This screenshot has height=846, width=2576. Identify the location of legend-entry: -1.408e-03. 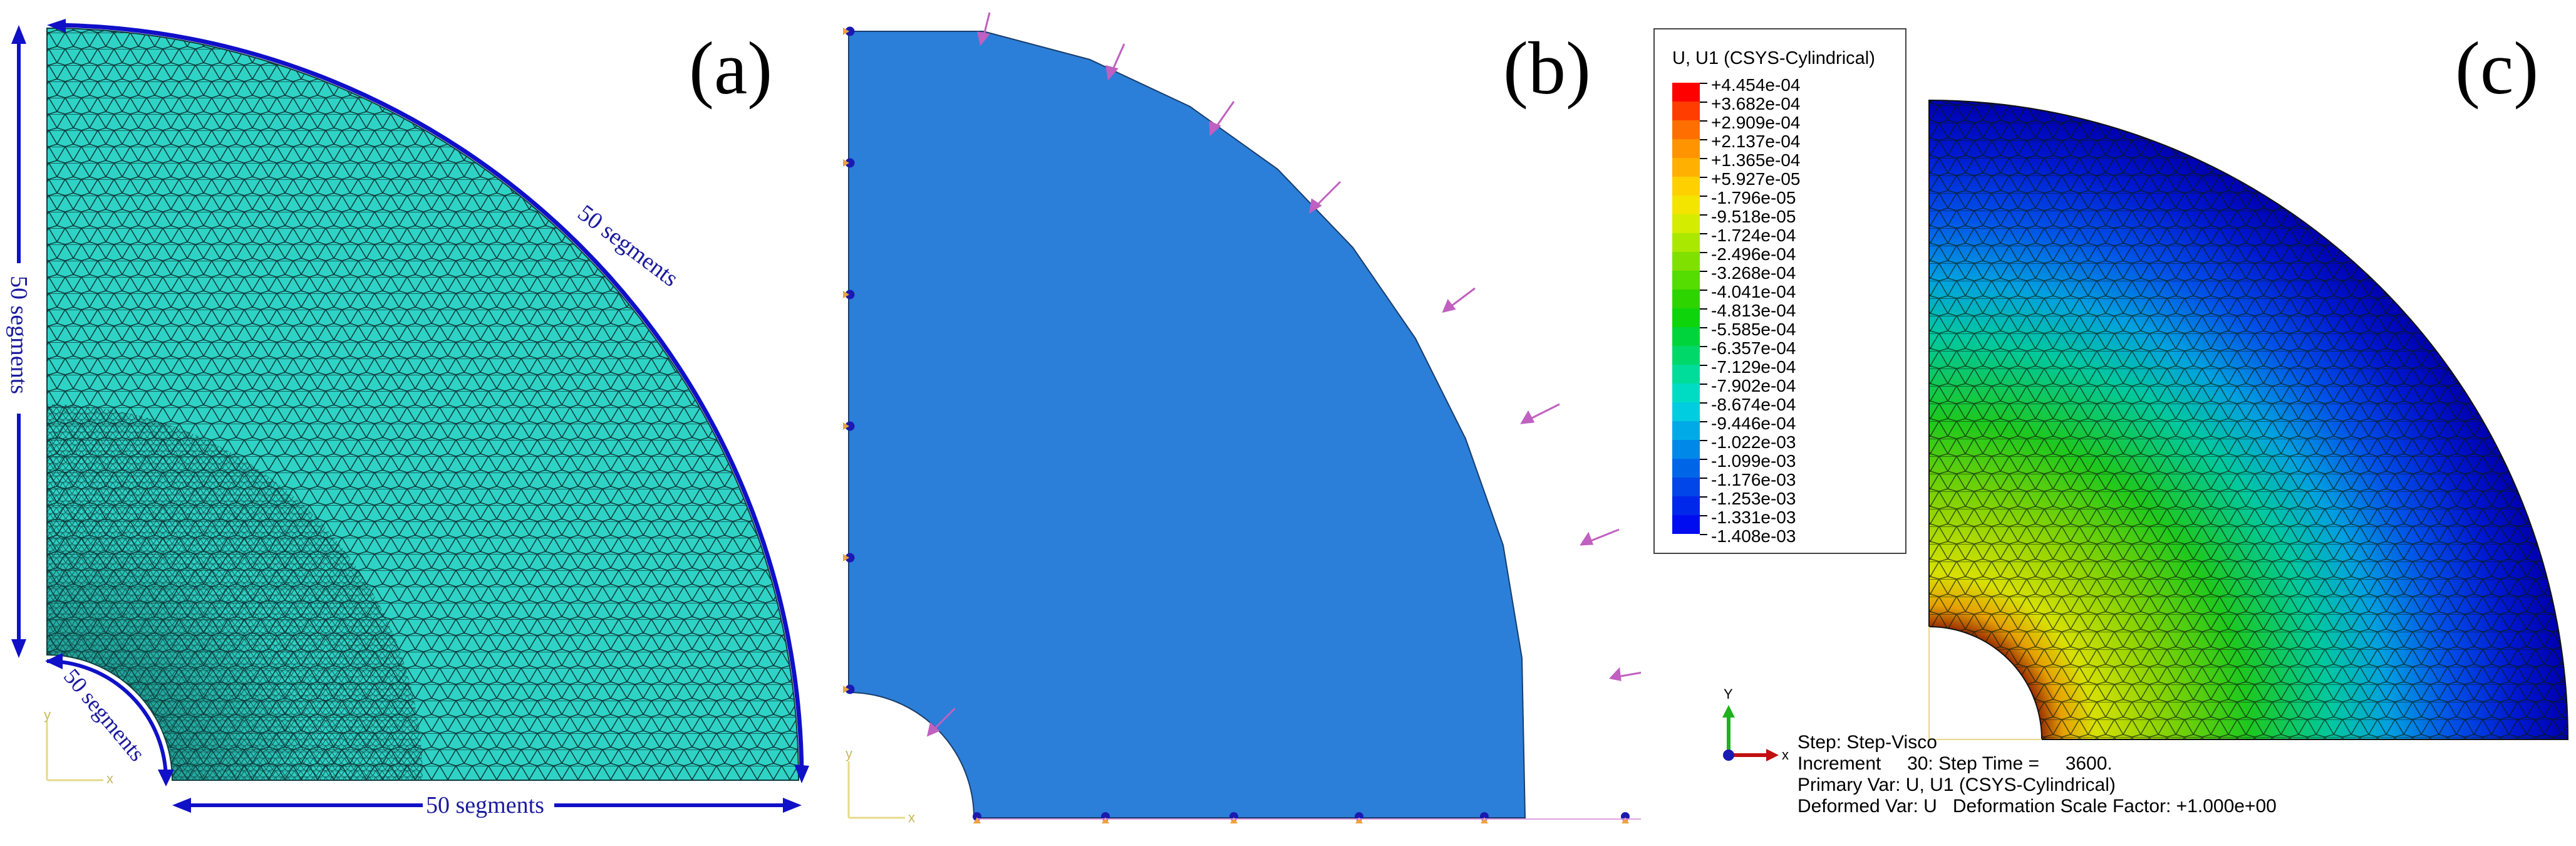
(1785, 539).